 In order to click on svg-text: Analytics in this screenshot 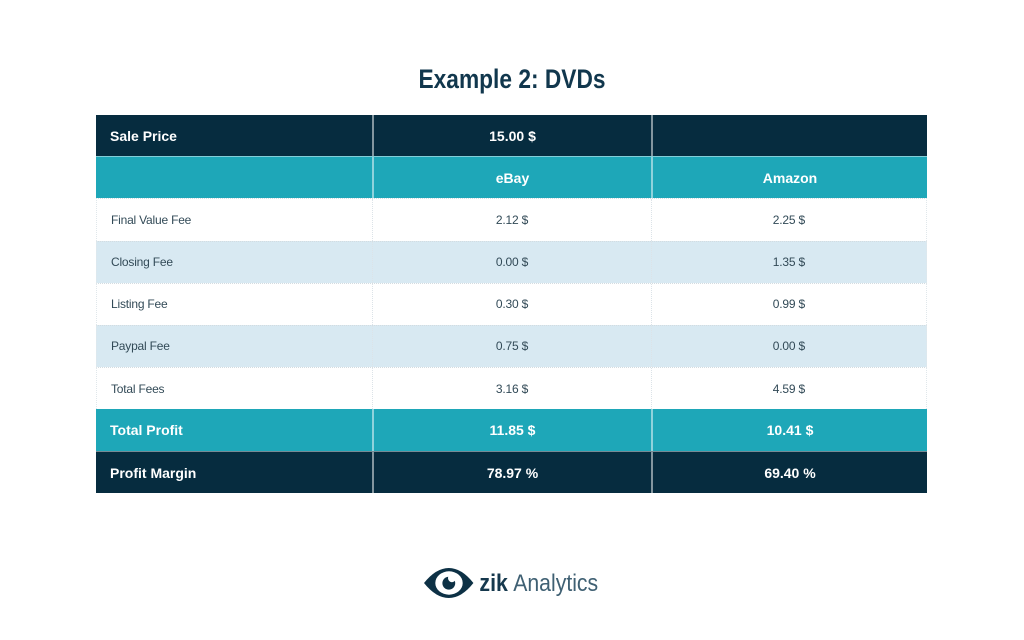, I will do `click(555, 583)`.